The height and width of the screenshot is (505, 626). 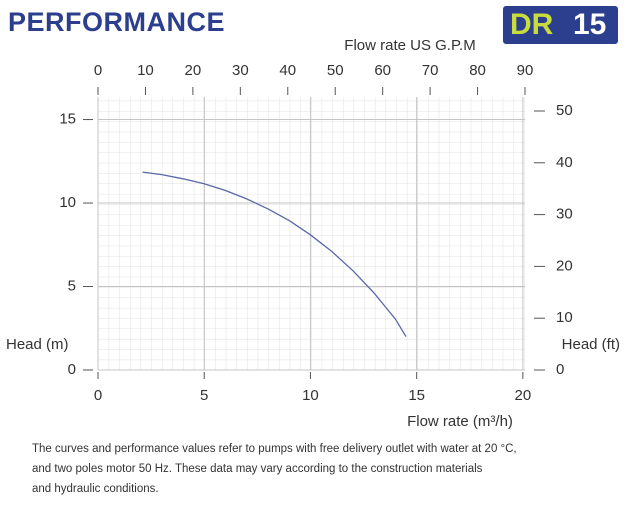 I want to click on x2-tick-label: 20, so click(x=193, y=70).